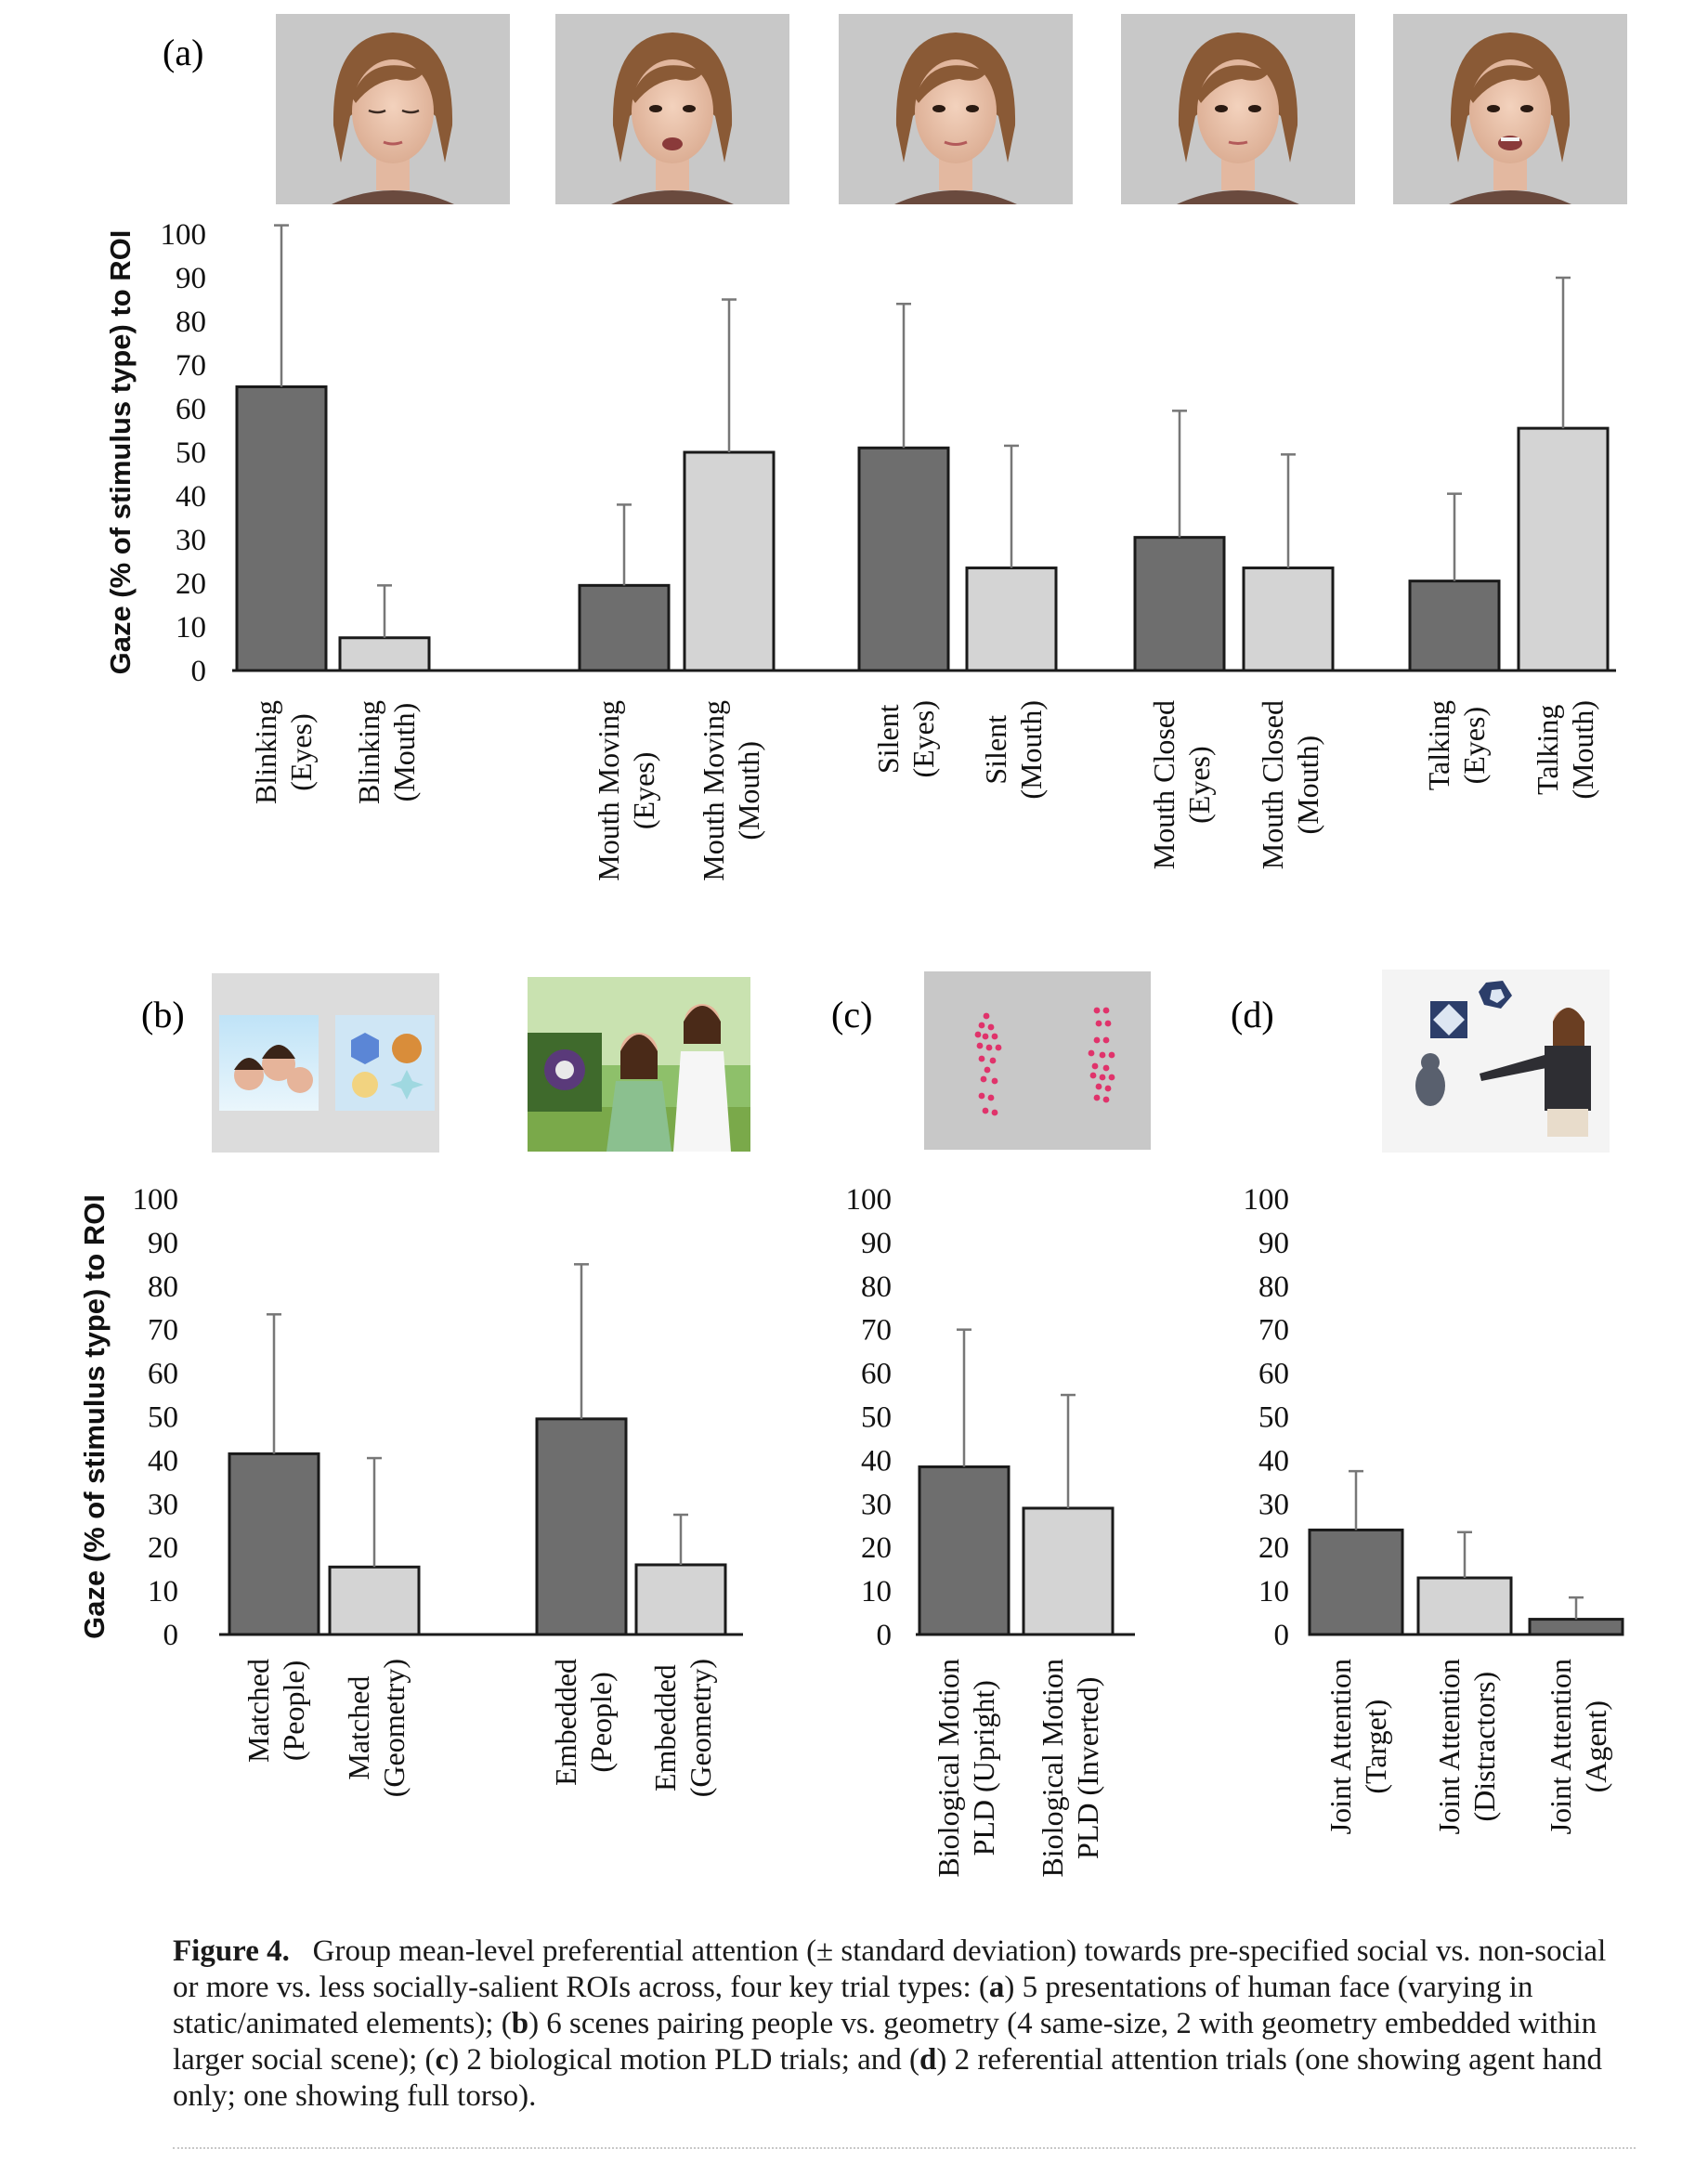 The image size is (1708, 2162). Describe the element at coordinates (1238, 109) in the screenshot. I see `face-image-mouth-closed` at that location.